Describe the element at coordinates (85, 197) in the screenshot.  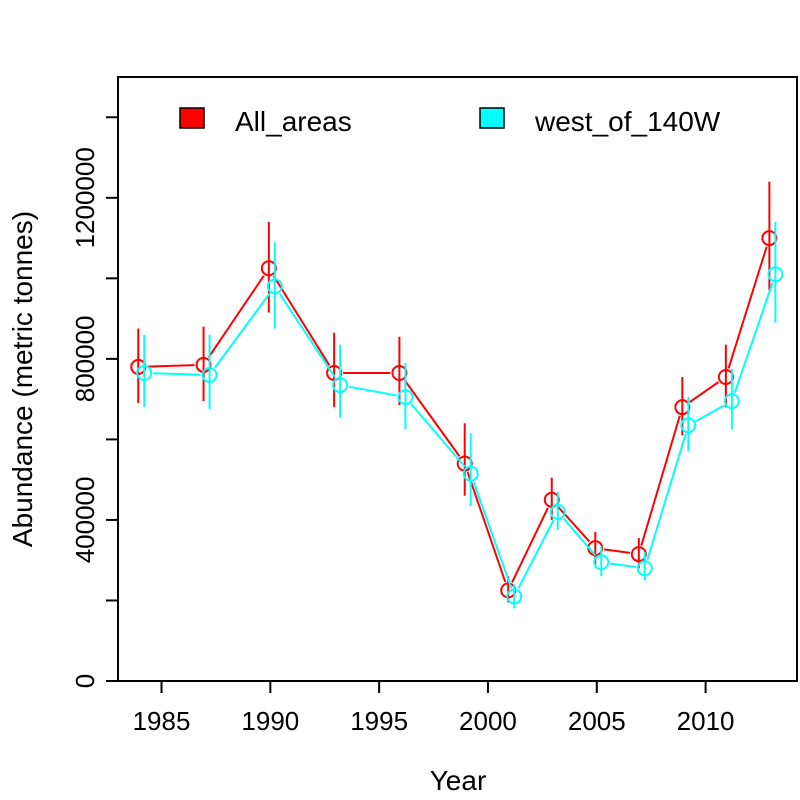
I see `y-tick-label: 1200000` at that location.